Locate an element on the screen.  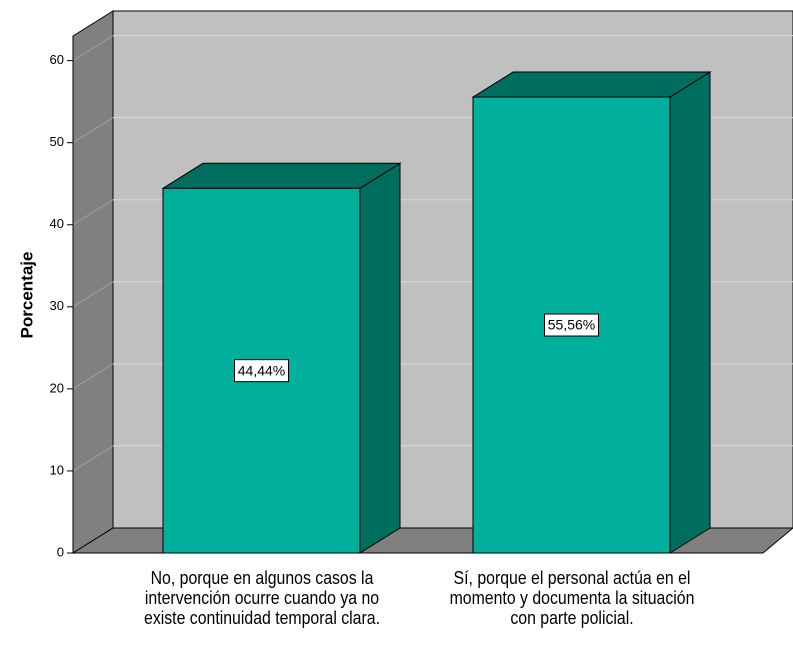
side-wall is located at coordinates (93, 282).